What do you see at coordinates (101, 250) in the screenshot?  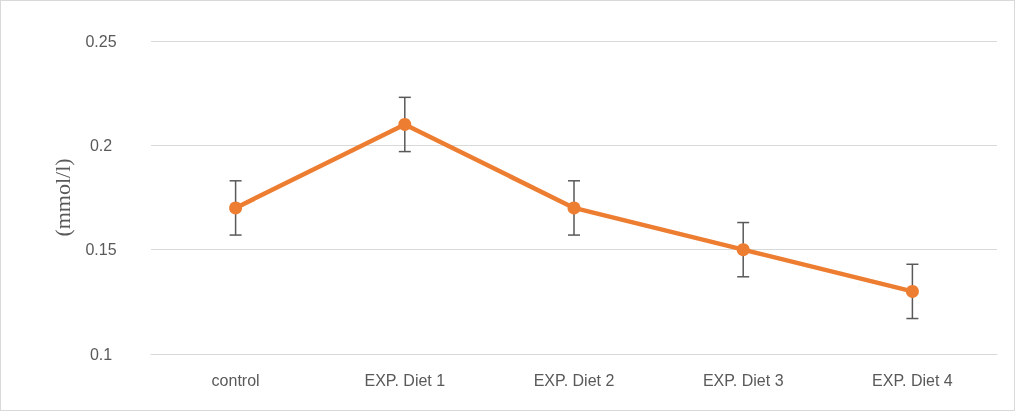 I see `y-tick-label: 0.15` at bounding box center [101, 250].